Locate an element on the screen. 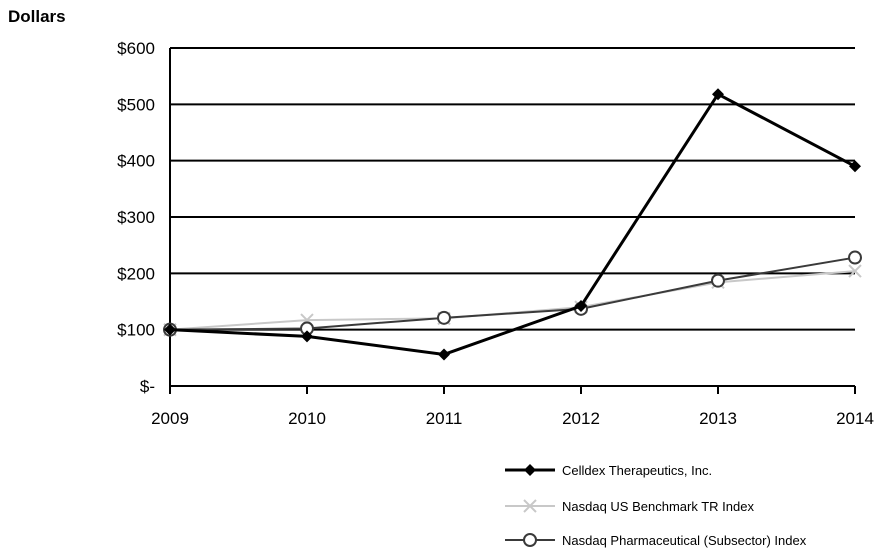 The width and height of the screenshot is (881, 559). legend-label: Nasdaq US Benchmark TR Index is located at coordinates (658, 506).